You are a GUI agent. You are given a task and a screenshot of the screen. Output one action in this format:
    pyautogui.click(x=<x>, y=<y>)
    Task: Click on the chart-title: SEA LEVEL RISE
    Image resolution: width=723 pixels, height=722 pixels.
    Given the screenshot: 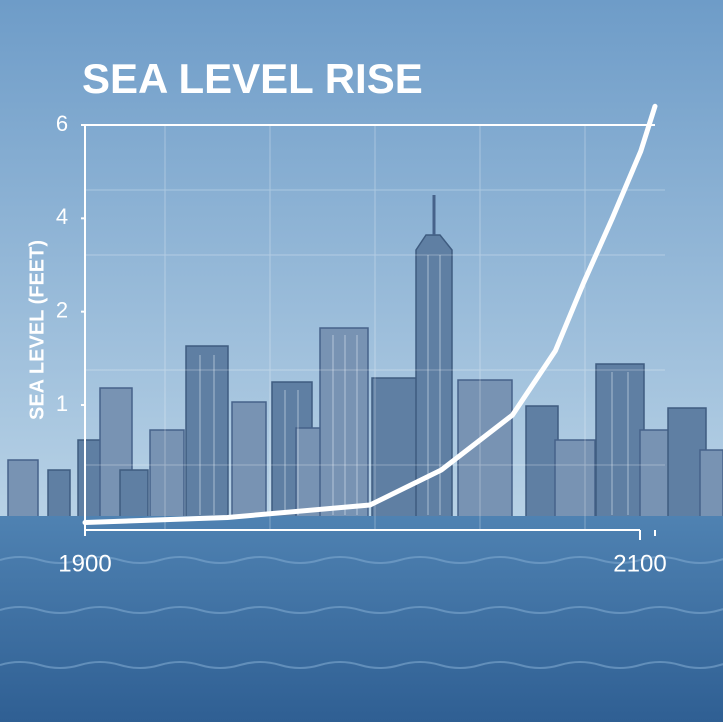 What is the action you would take?
    pyautogui.click(x=252, y=78)
    